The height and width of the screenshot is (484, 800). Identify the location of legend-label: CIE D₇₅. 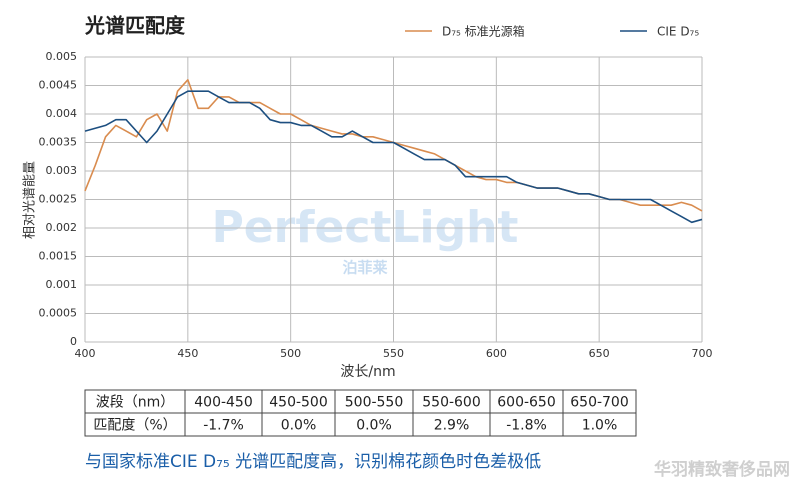
(678, 32).